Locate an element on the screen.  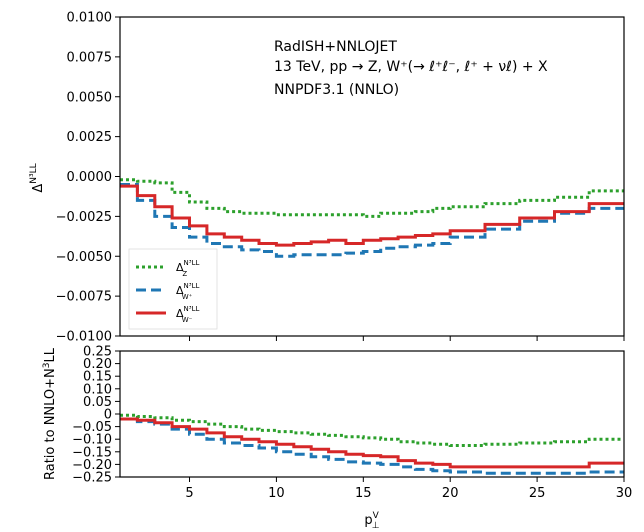
y-tick-label: 0.0100 is located at coordinates (90, 18).